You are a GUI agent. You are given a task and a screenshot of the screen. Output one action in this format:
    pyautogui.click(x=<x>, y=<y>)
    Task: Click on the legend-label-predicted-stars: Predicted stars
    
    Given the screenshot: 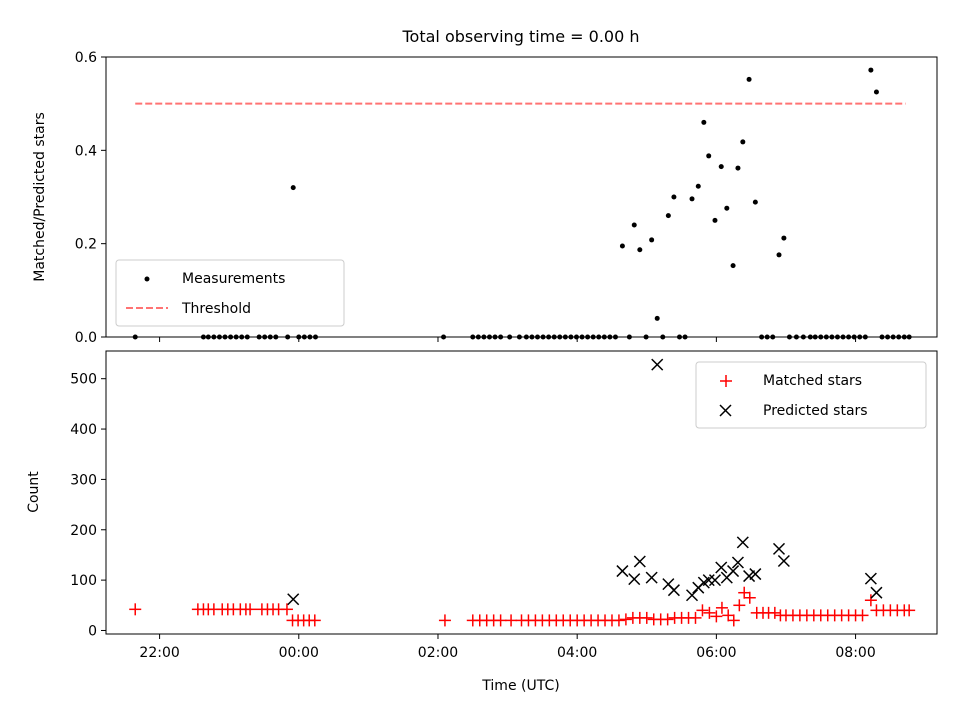 What is the action you would take?
    pyautogui.click(x=815, y=411)
    